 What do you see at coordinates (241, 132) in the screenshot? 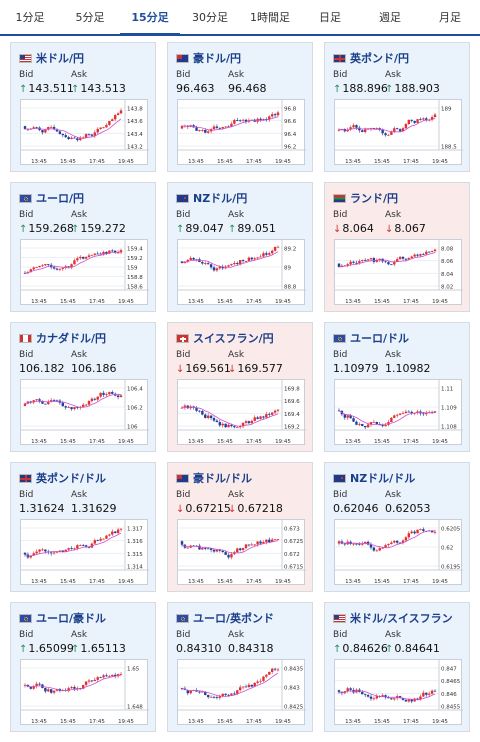
I see `chart-container: 96.8 96.6 96.4 96.2 13:45 15:45 17:45 19:45` at bounding box center [241, 132].